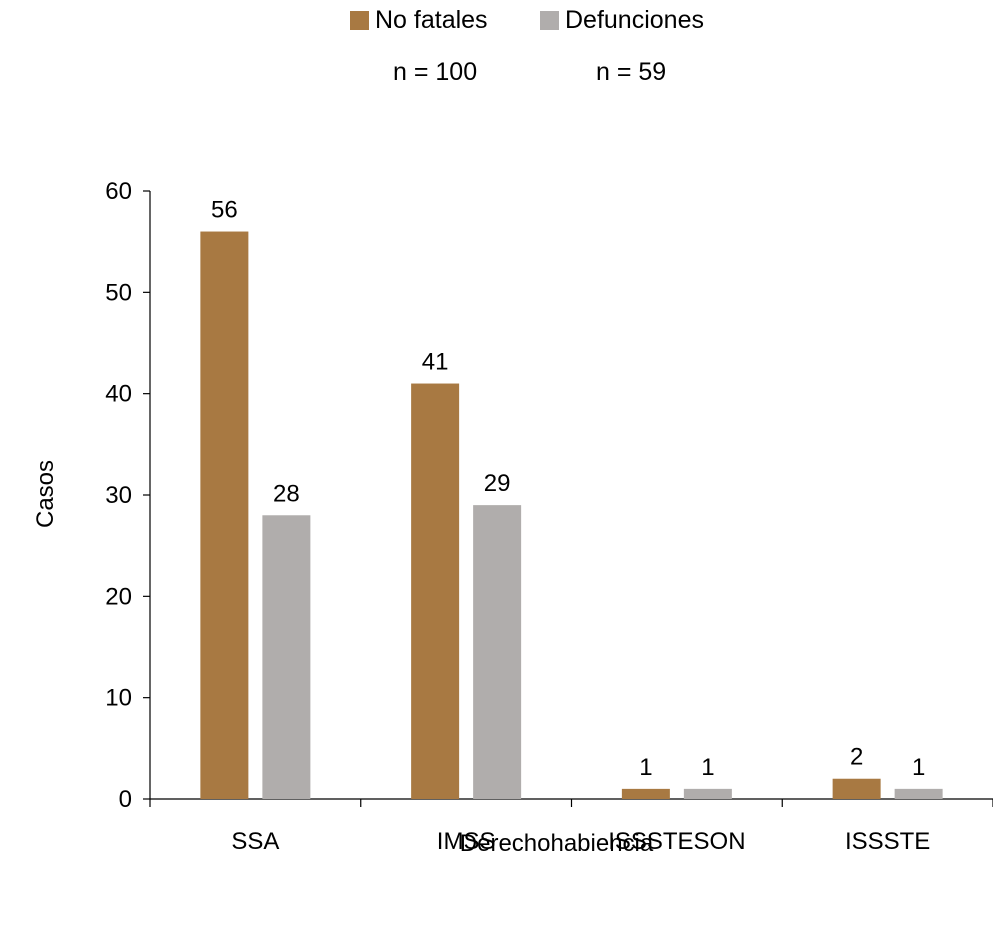  Describe the element at coordinates (224, 210) in the screenshot. I see `data-label-no-fatales: 56` at that location.